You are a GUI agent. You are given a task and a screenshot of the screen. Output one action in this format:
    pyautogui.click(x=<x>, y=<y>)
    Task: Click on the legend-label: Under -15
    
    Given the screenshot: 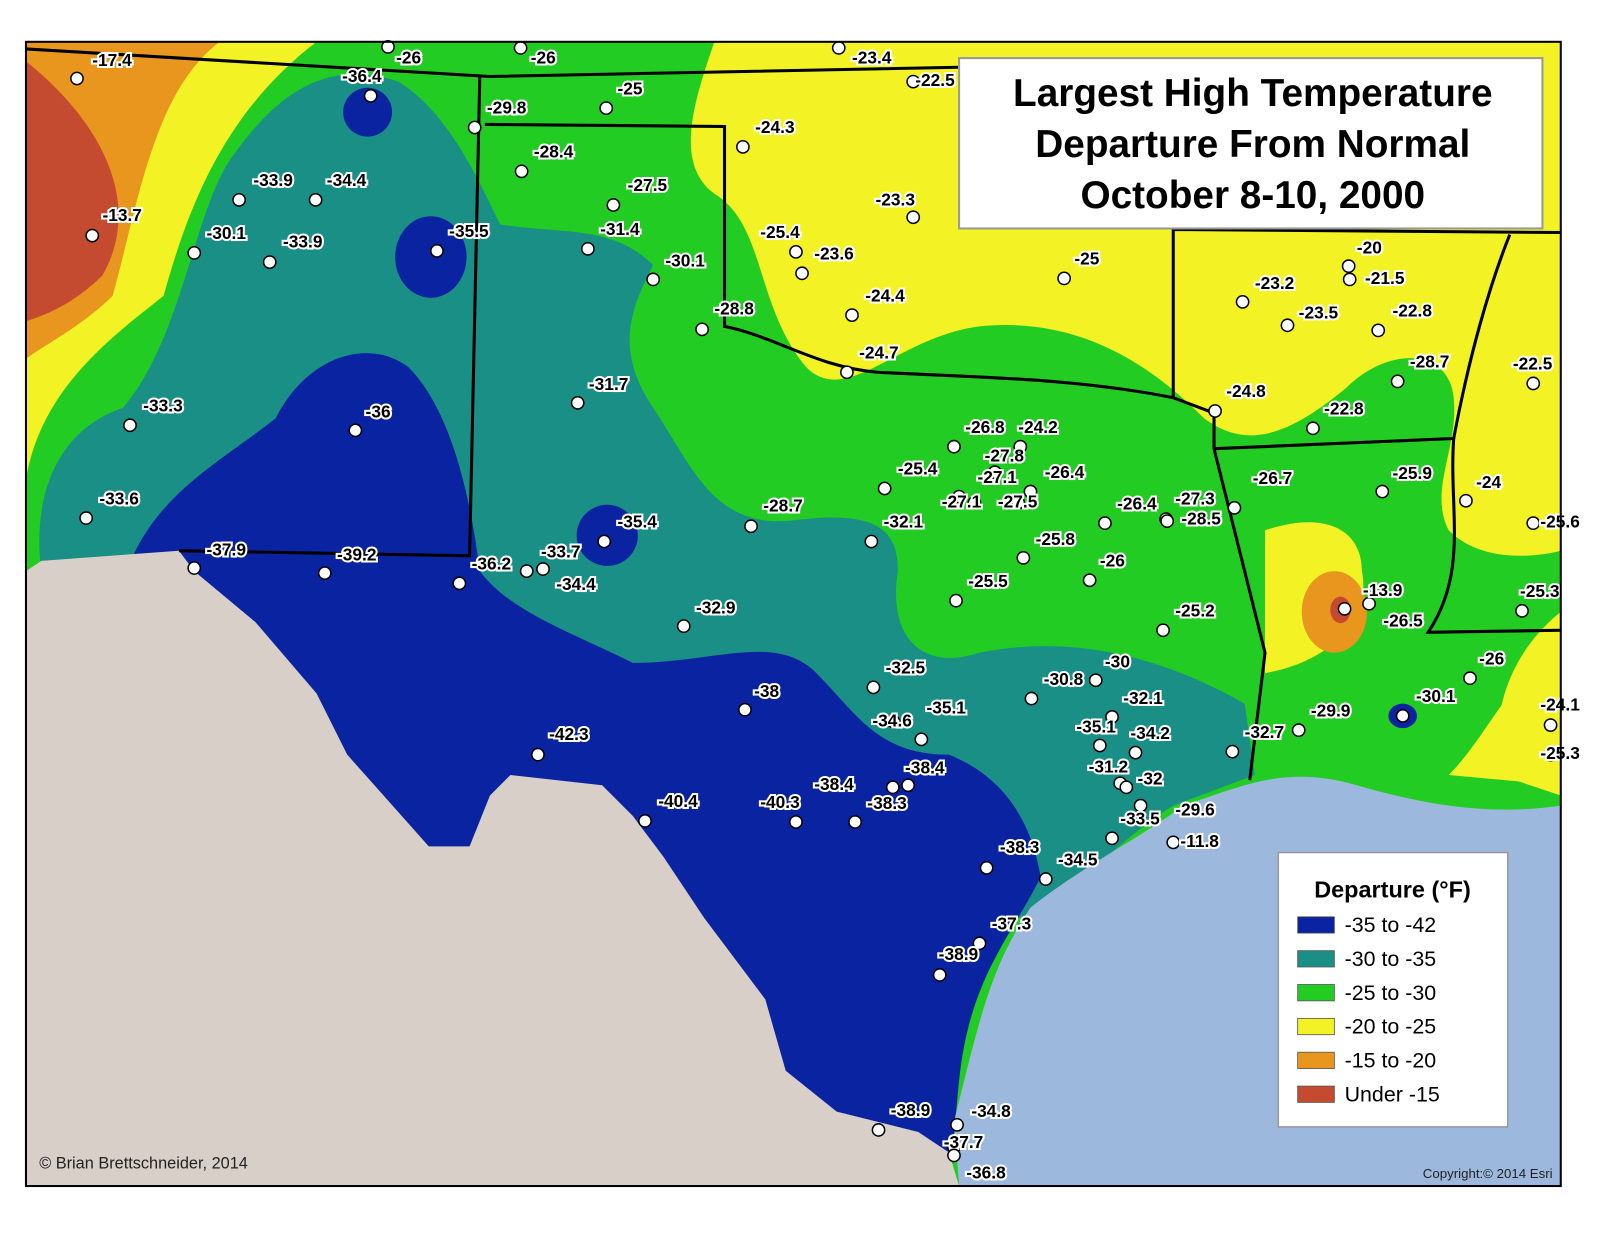 What is the action you would take?
    pyautogui.click(x=1392, y=1094)
    